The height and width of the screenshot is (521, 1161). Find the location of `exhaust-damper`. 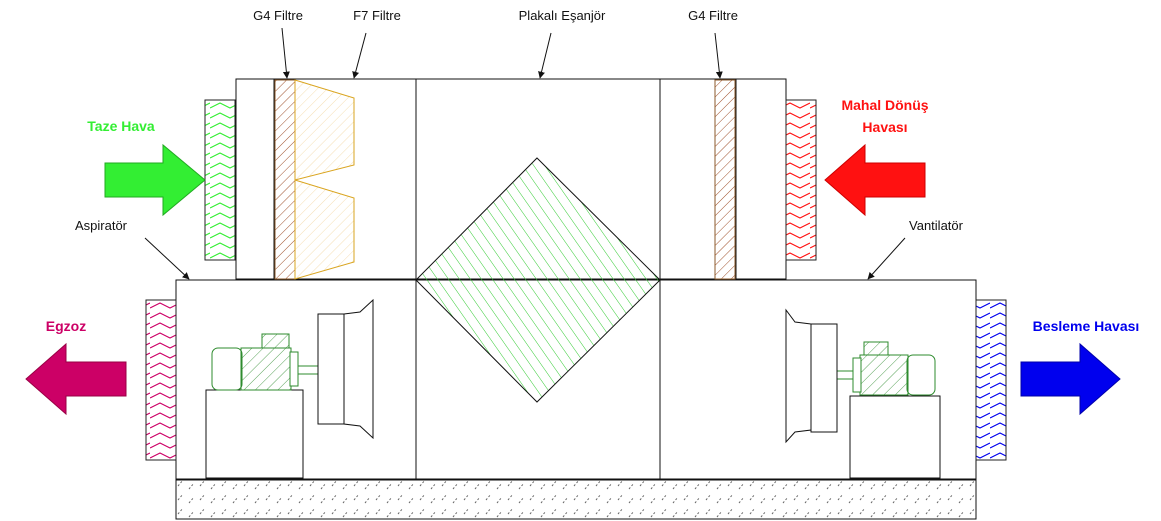

exhaust-damper is located at coordinates (161, 380).